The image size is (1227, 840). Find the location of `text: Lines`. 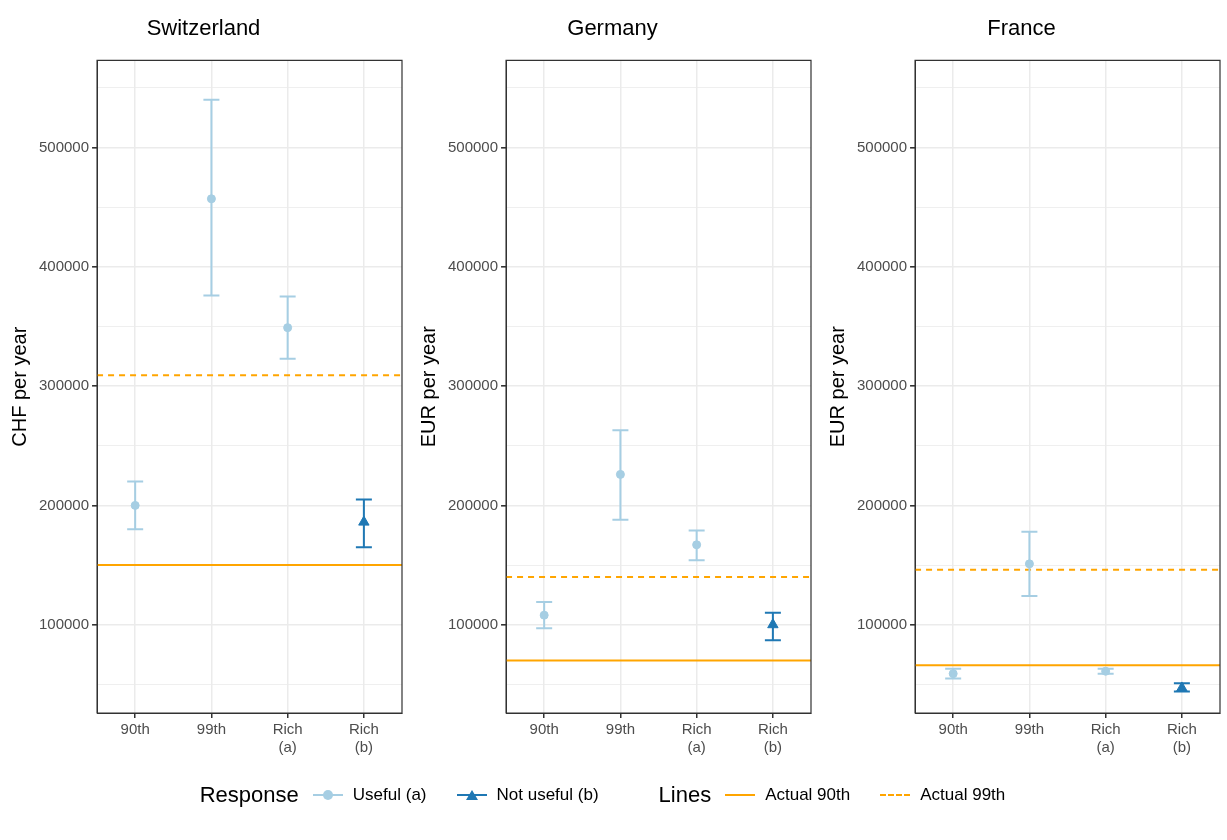

text: Lines is located at coordinates (685, 795).